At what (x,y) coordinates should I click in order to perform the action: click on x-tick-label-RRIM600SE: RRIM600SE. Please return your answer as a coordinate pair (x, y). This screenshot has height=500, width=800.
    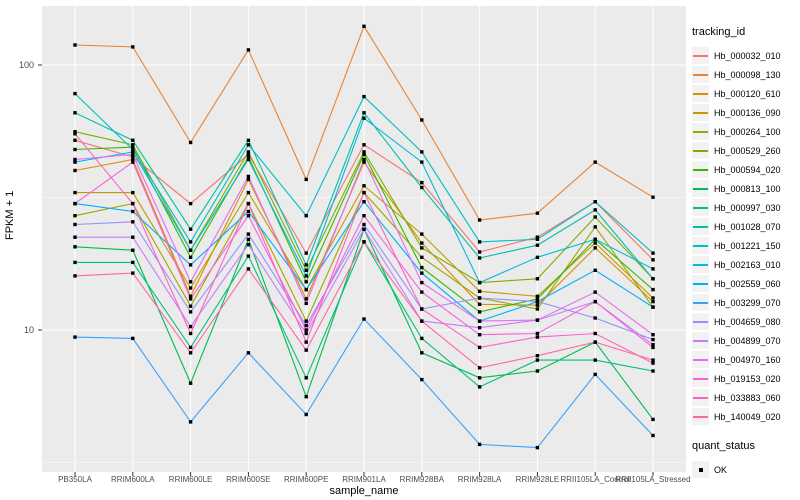
    Looking at the image, I should click on (248, 479).